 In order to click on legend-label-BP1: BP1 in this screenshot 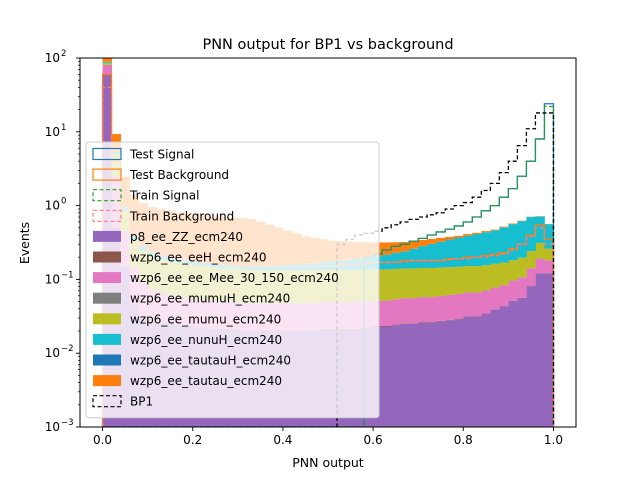, I will do `click(141, 402)`.